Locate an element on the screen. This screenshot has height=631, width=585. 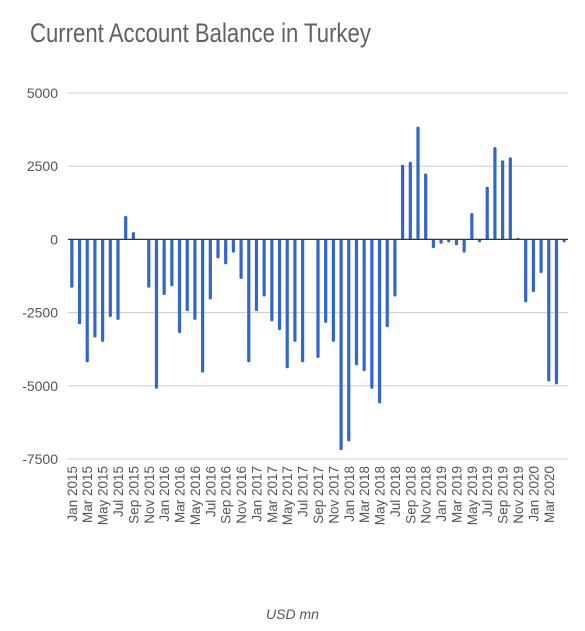
x-tick-label: Mar 2017 is located at coordinates (272, 494).